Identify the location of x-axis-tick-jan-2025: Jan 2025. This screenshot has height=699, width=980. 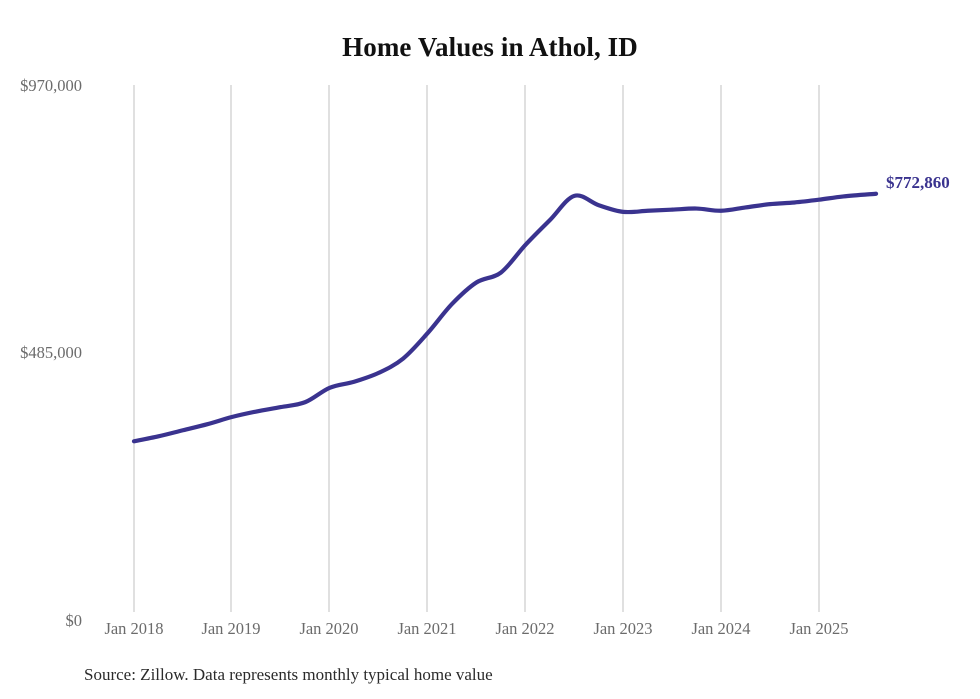
(819, 628).